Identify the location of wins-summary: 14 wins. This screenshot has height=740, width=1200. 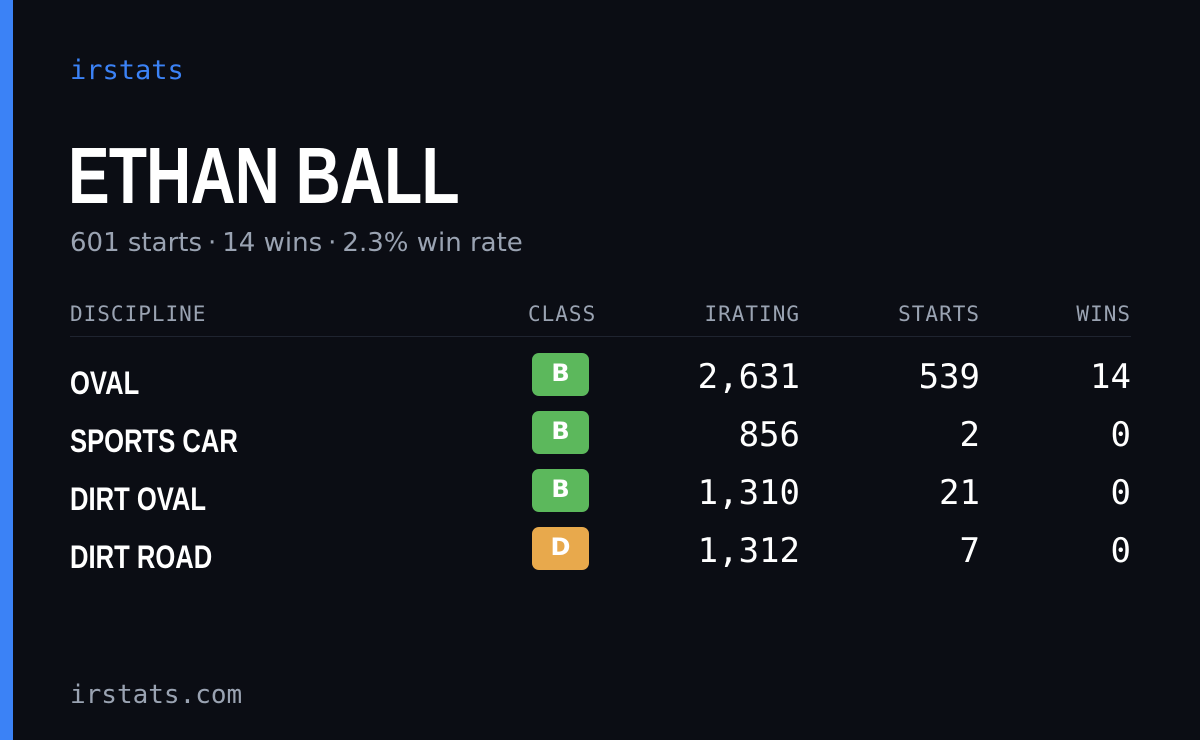
(272, 243).